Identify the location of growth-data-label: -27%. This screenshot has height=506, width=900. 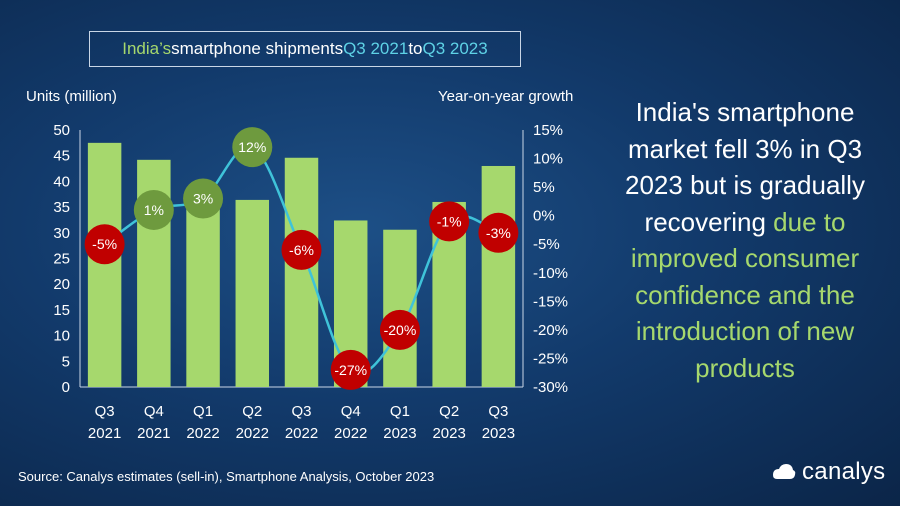
(350, 370).